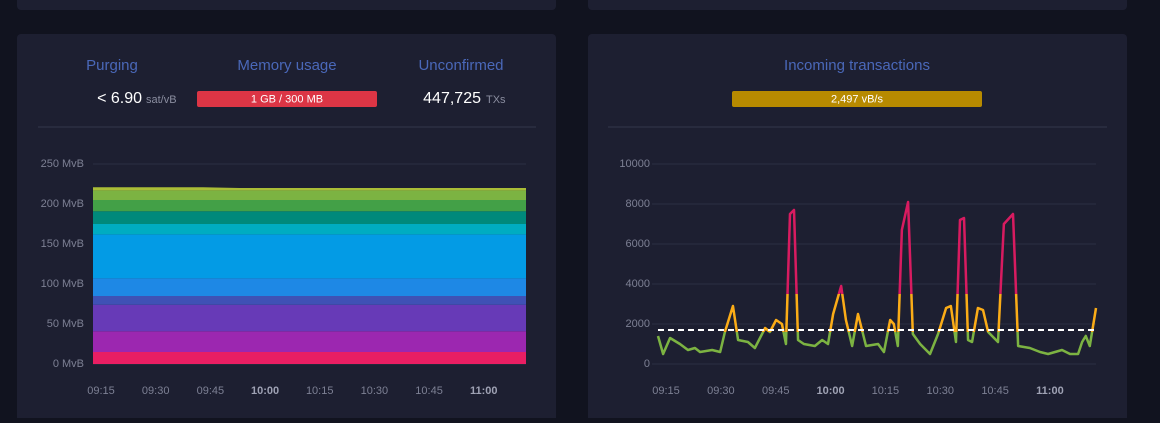 This screenshot has height=423, width=1160. What do you see at coordinates (857, 65) in the screenshot?
I see `stat-label: Incoming transactions` at bounding box center [857, 65].